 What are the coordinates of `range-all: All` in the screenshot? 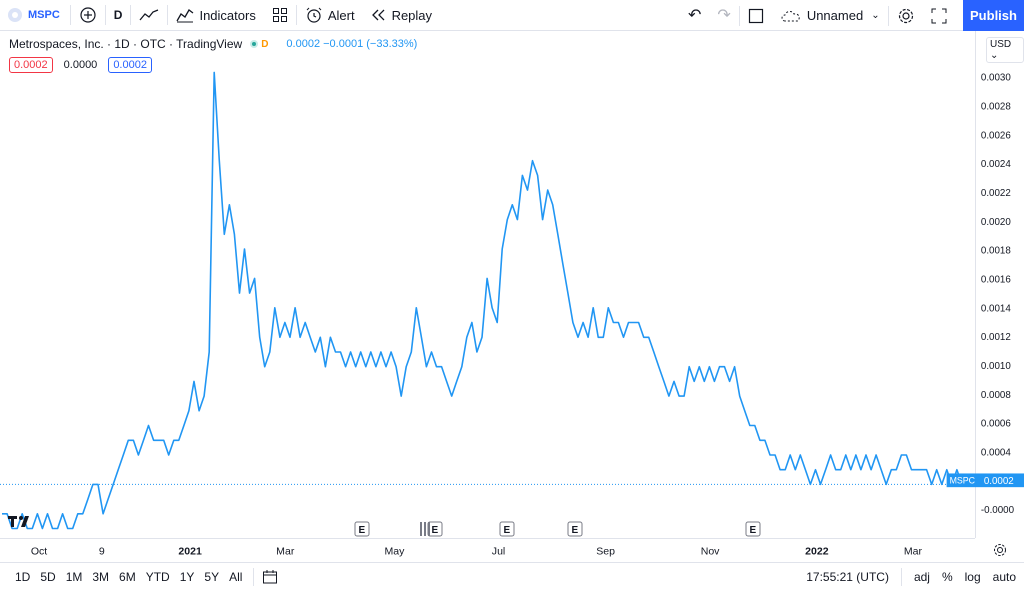 It's located at (236, 576).